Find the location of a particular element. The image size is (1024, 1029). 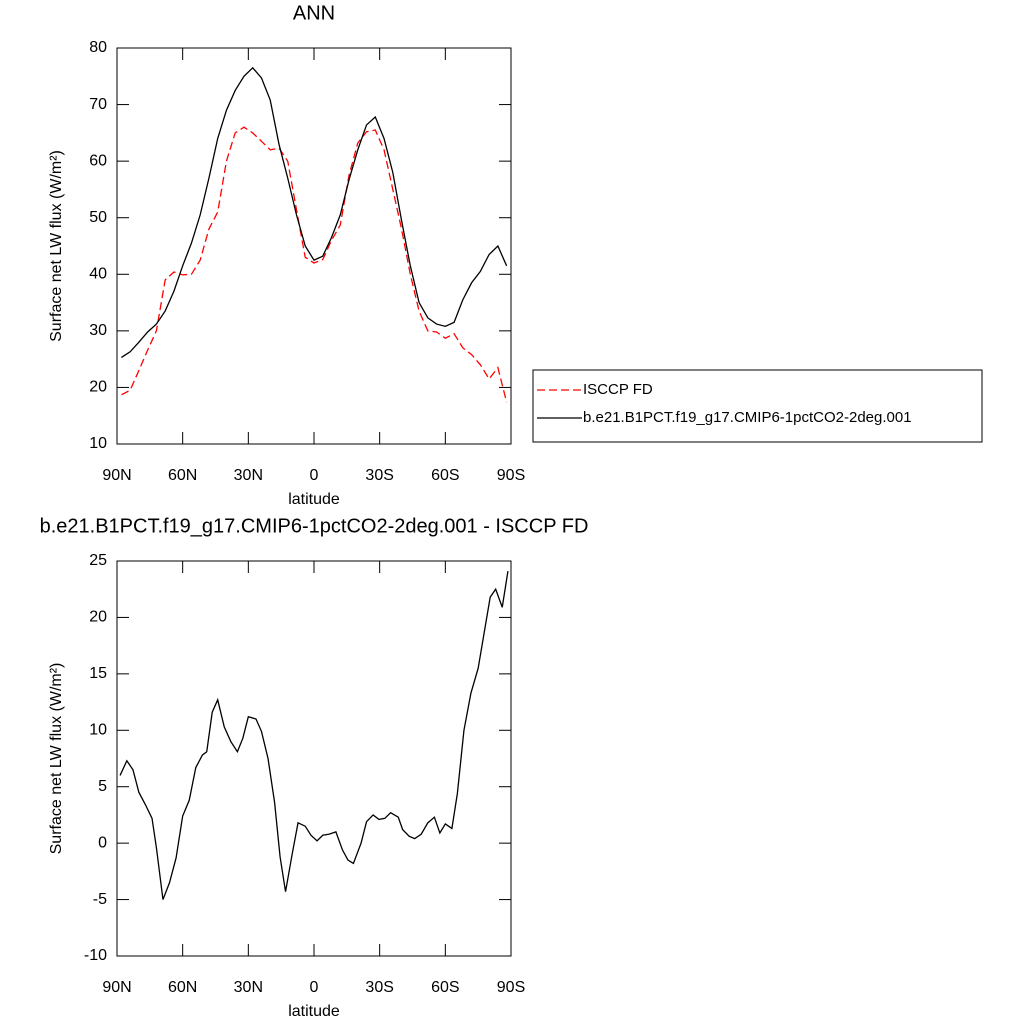

y-tick-label: -5 is located at coordinates (100, 899).